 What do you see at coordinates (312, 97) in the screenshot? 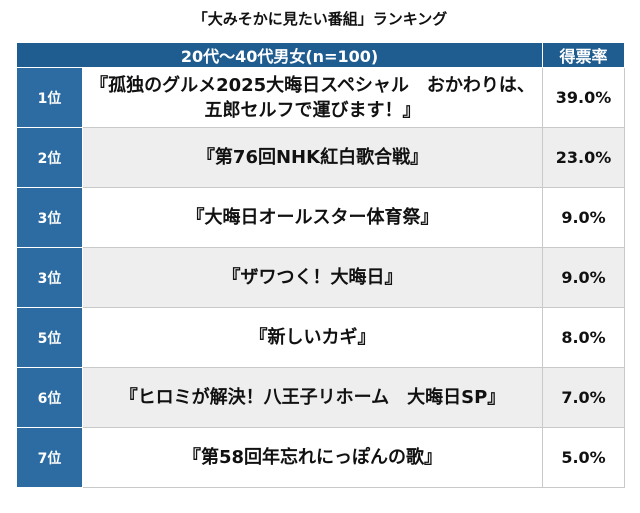
I see `program-cell: 『孤独のグルメ2025大晦日スペシャル おかわりは、五郎セルフで運びます！』` at bounding box center [312, 97].